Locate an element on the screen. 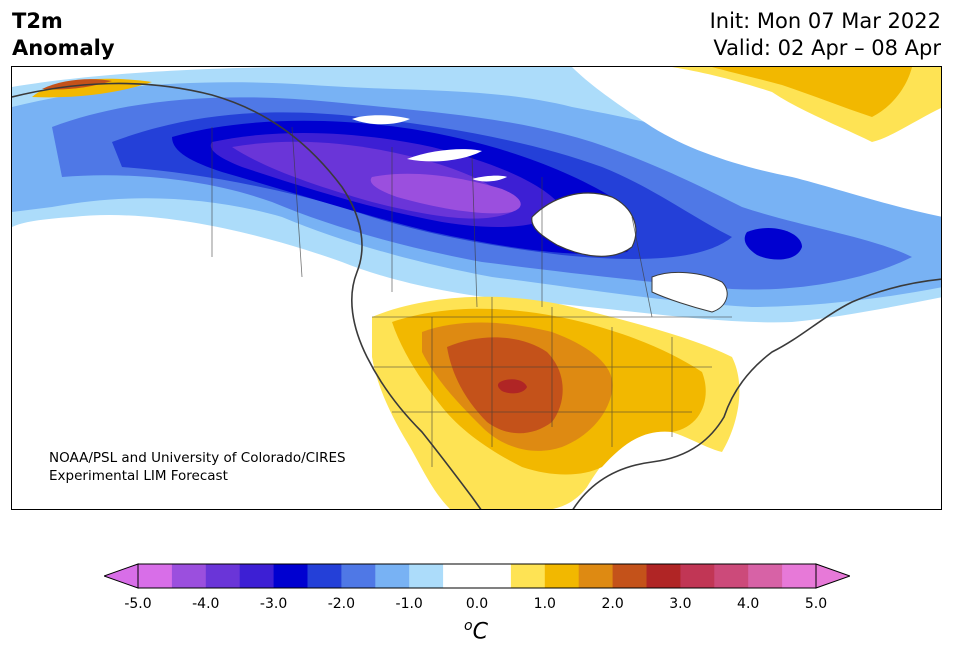  colorbar-tick-label: -2.0 is located at coordinates (341, 604).